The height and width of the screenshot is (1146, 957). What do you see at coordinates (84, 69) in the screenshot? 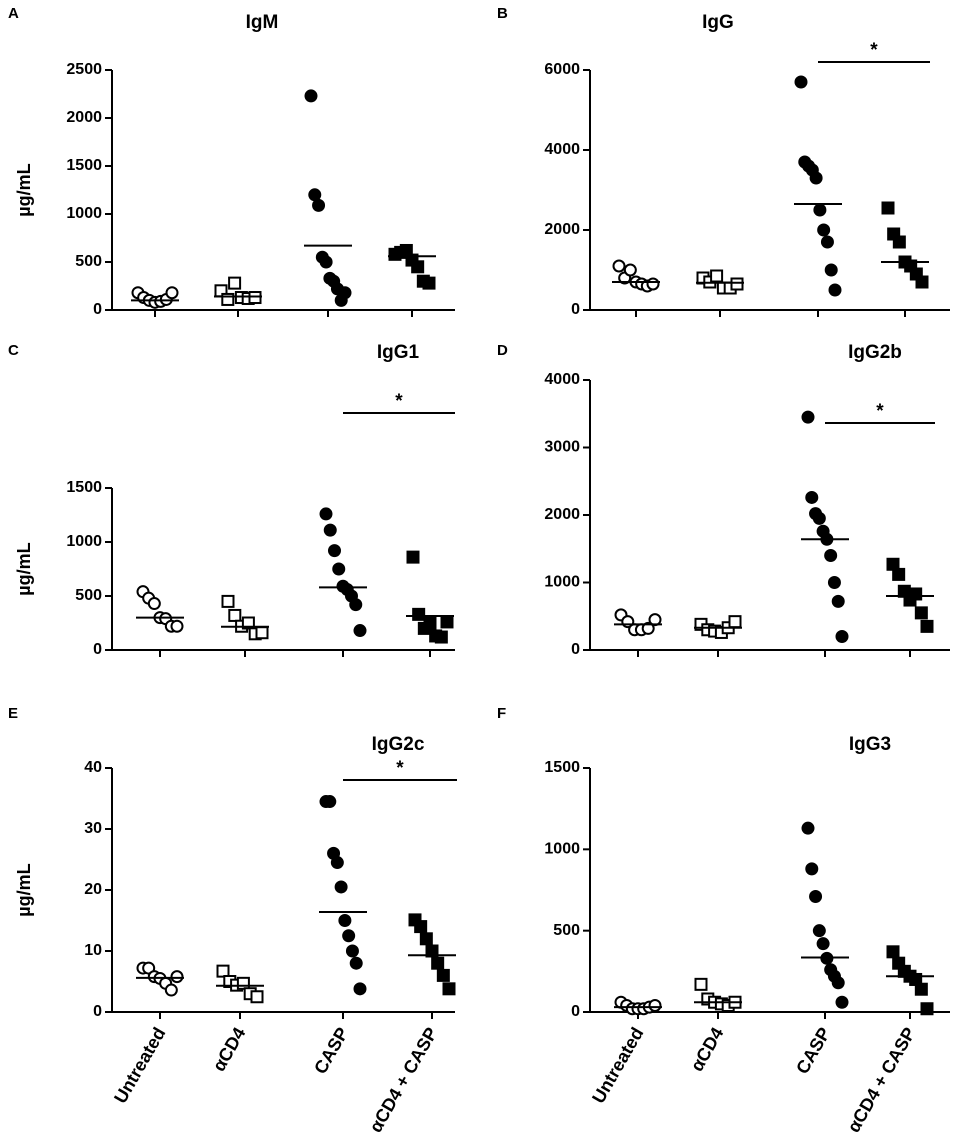
I see `y-tick-label: 2500` at bounding box center [84, 69].